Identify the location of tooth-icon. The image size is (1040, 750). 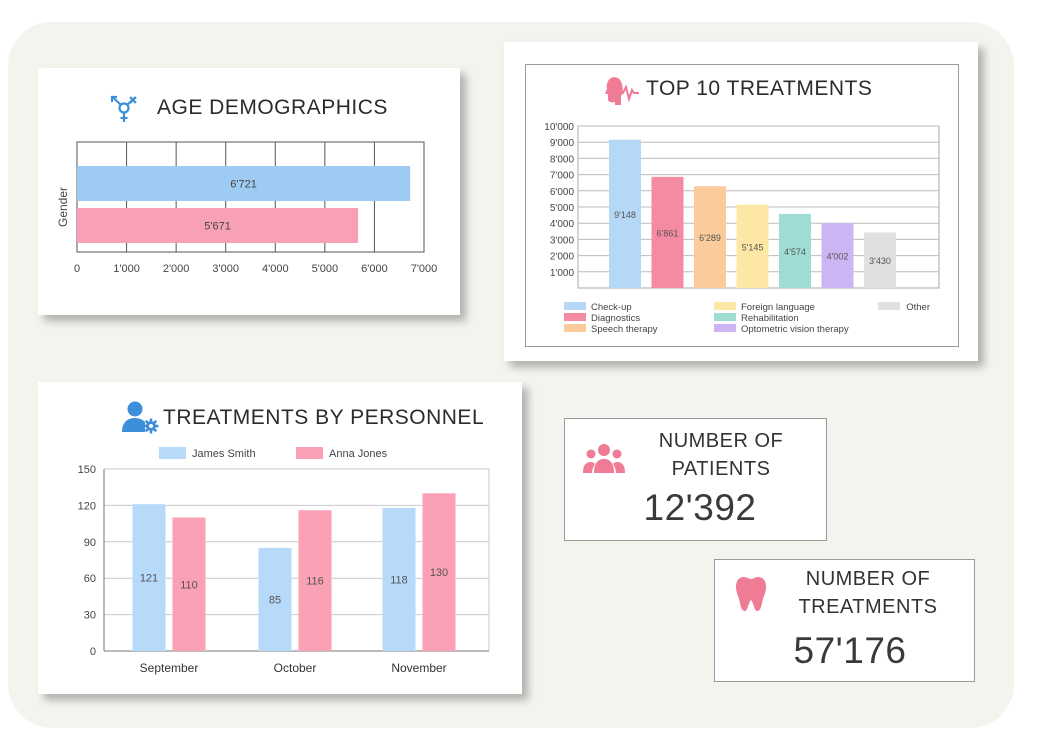
(751, 594).